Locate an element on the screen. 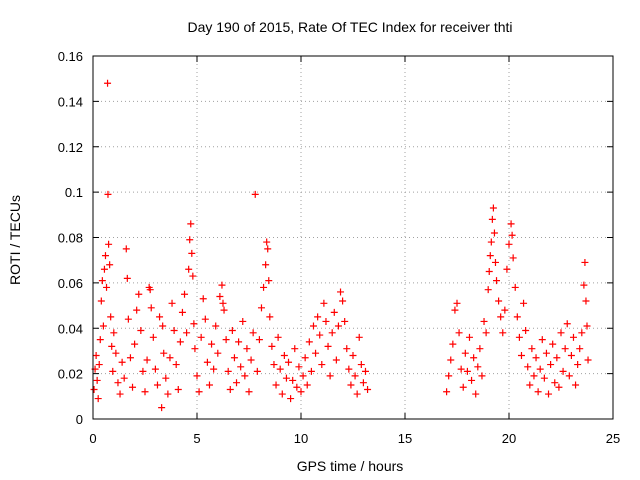  y-tick-label: 0.04 is located at coordinates (70, 328).